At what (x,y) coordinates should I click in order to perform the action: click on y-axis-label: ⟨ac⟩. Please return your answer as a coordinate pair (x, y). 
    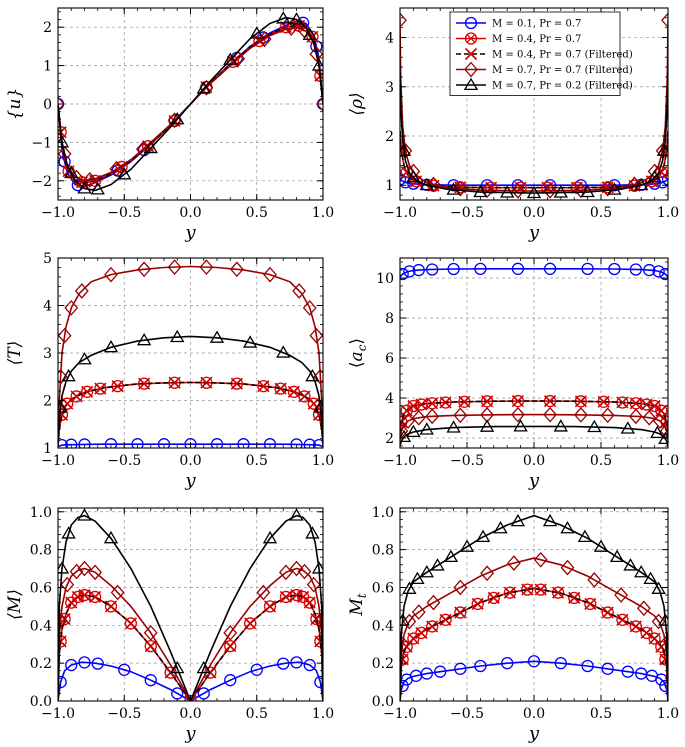
    Looking at the image, I should click on (358, 353).